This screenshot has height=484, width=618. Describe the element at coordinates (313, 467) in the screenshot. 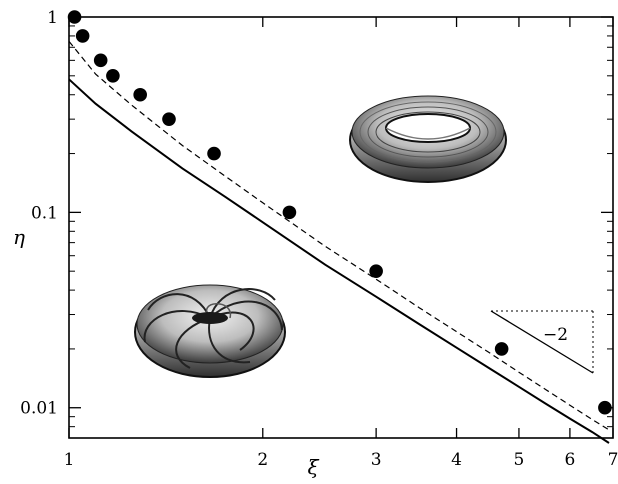

I see `x-axis-title: ξ` at that location.